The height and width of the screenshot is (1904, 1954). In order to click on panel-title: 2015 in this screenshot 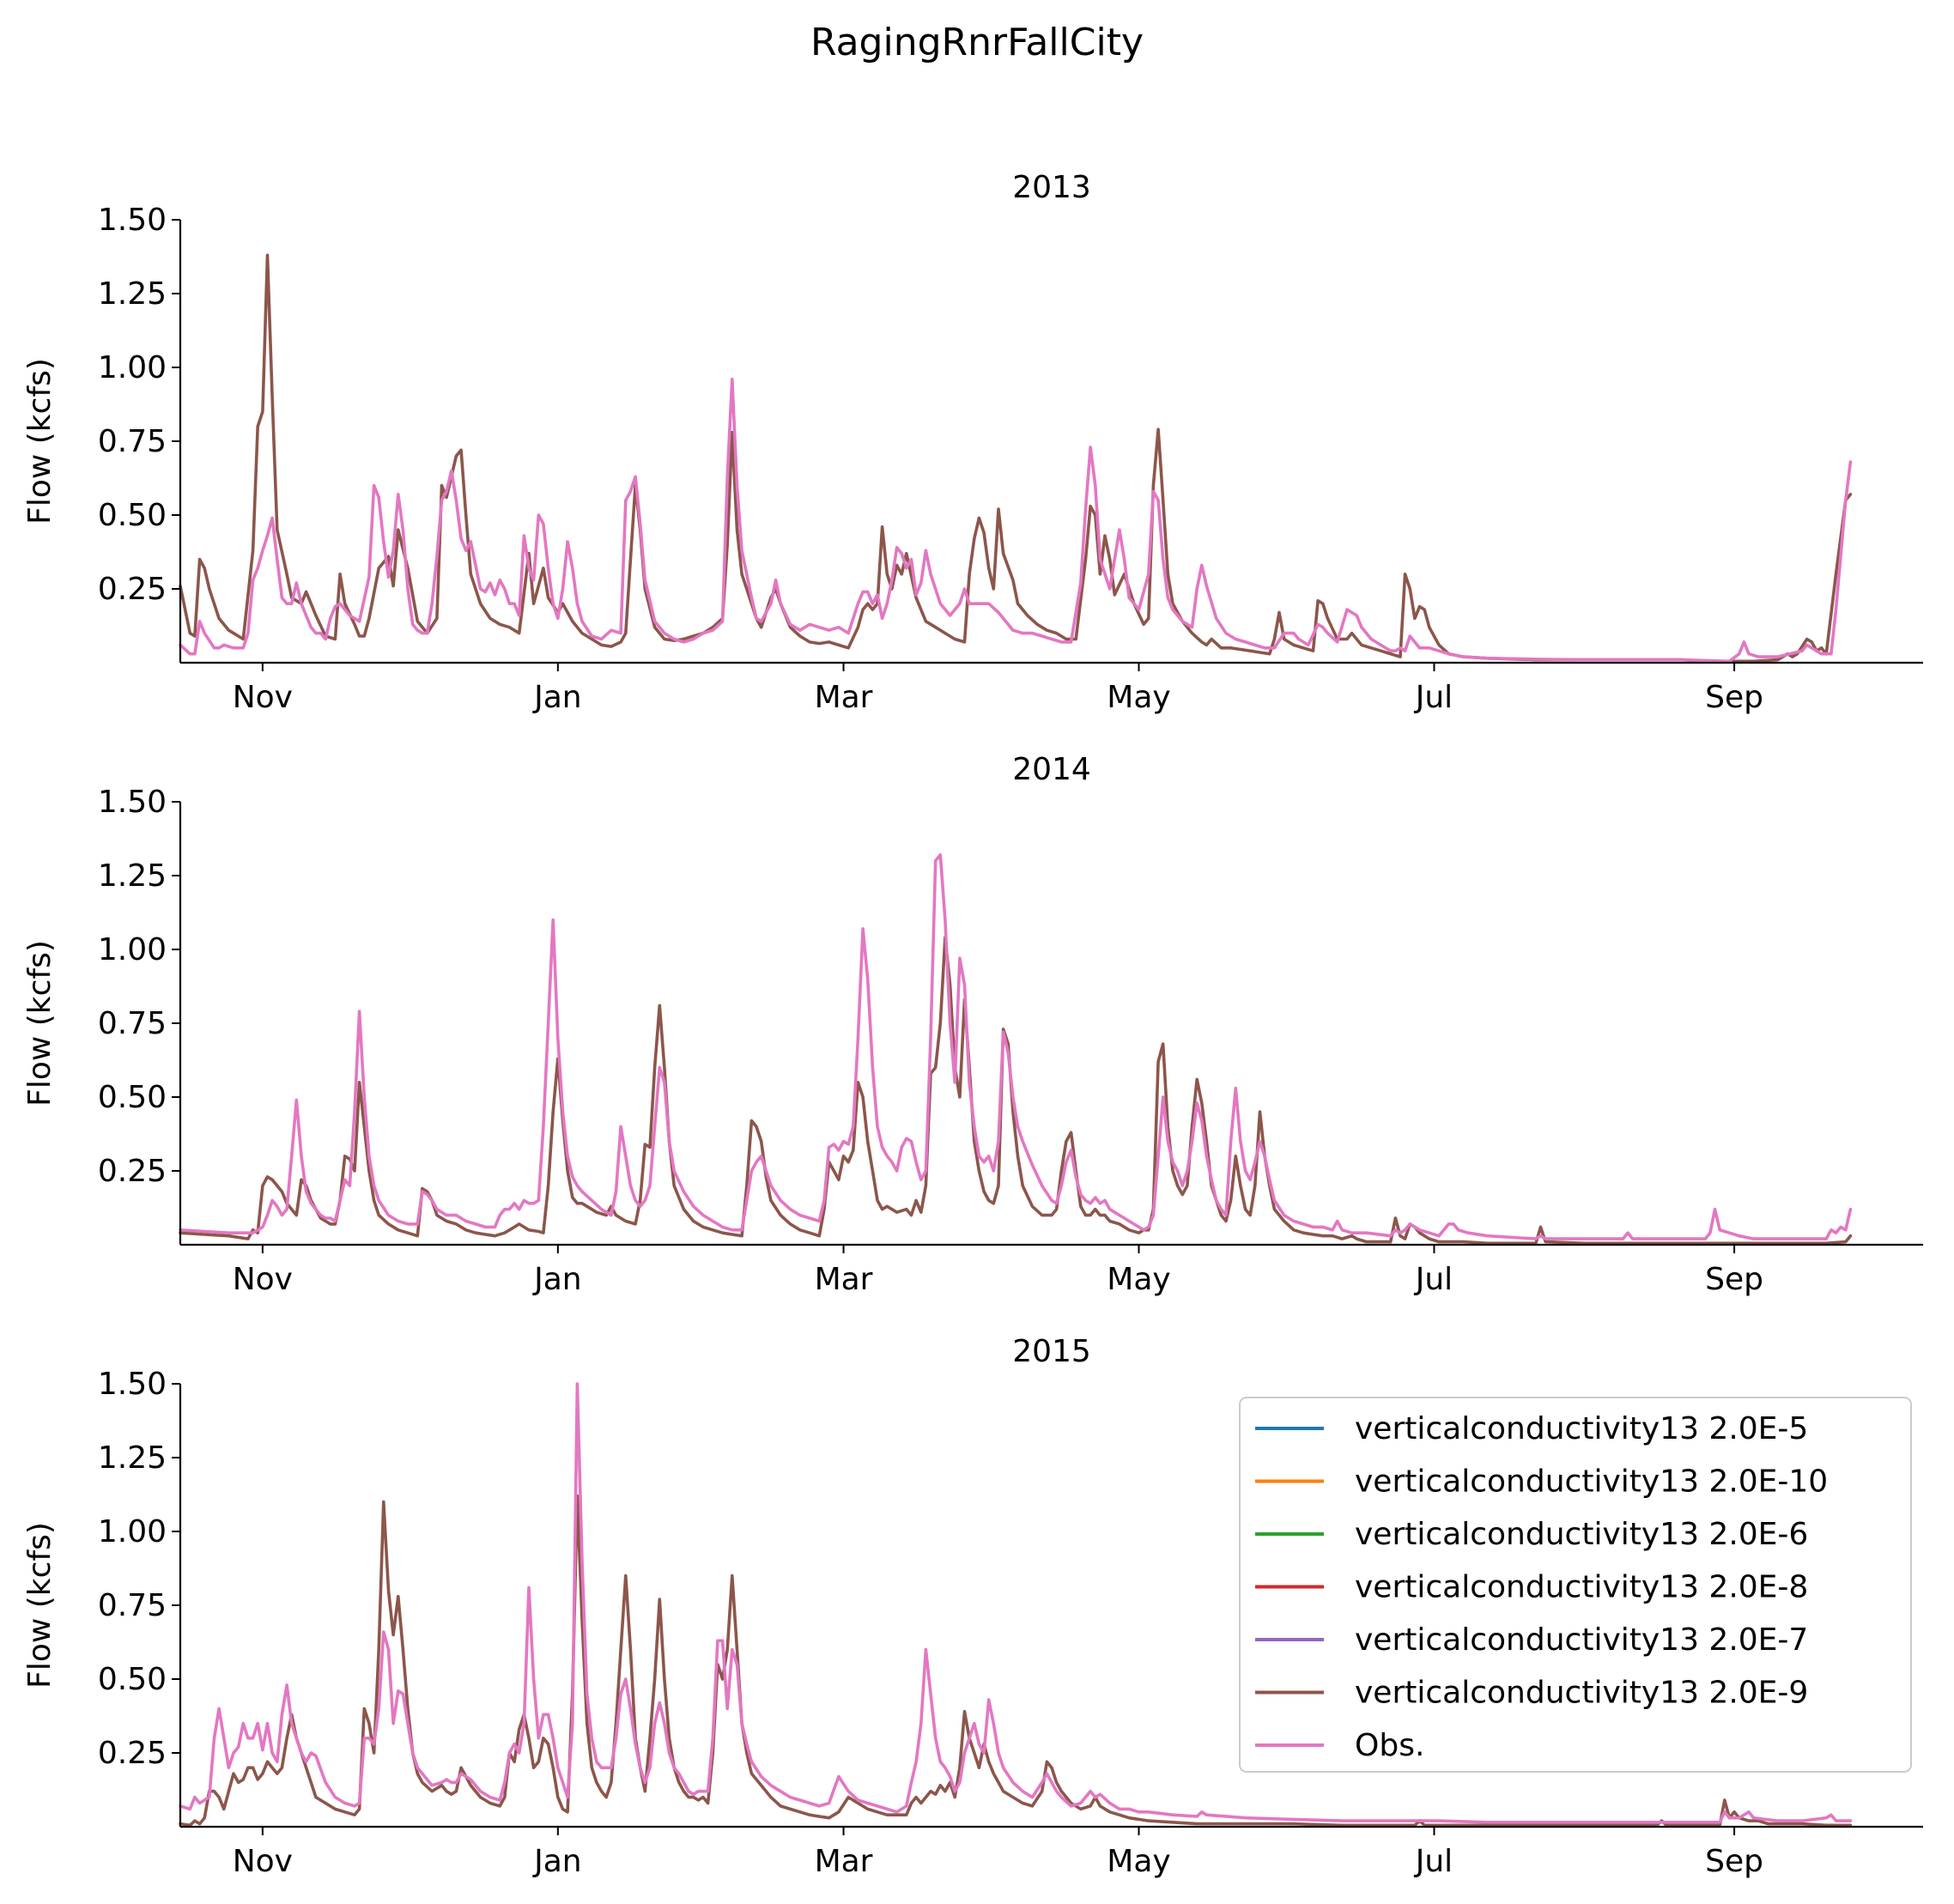, I will do `click(1051, 1352)`.